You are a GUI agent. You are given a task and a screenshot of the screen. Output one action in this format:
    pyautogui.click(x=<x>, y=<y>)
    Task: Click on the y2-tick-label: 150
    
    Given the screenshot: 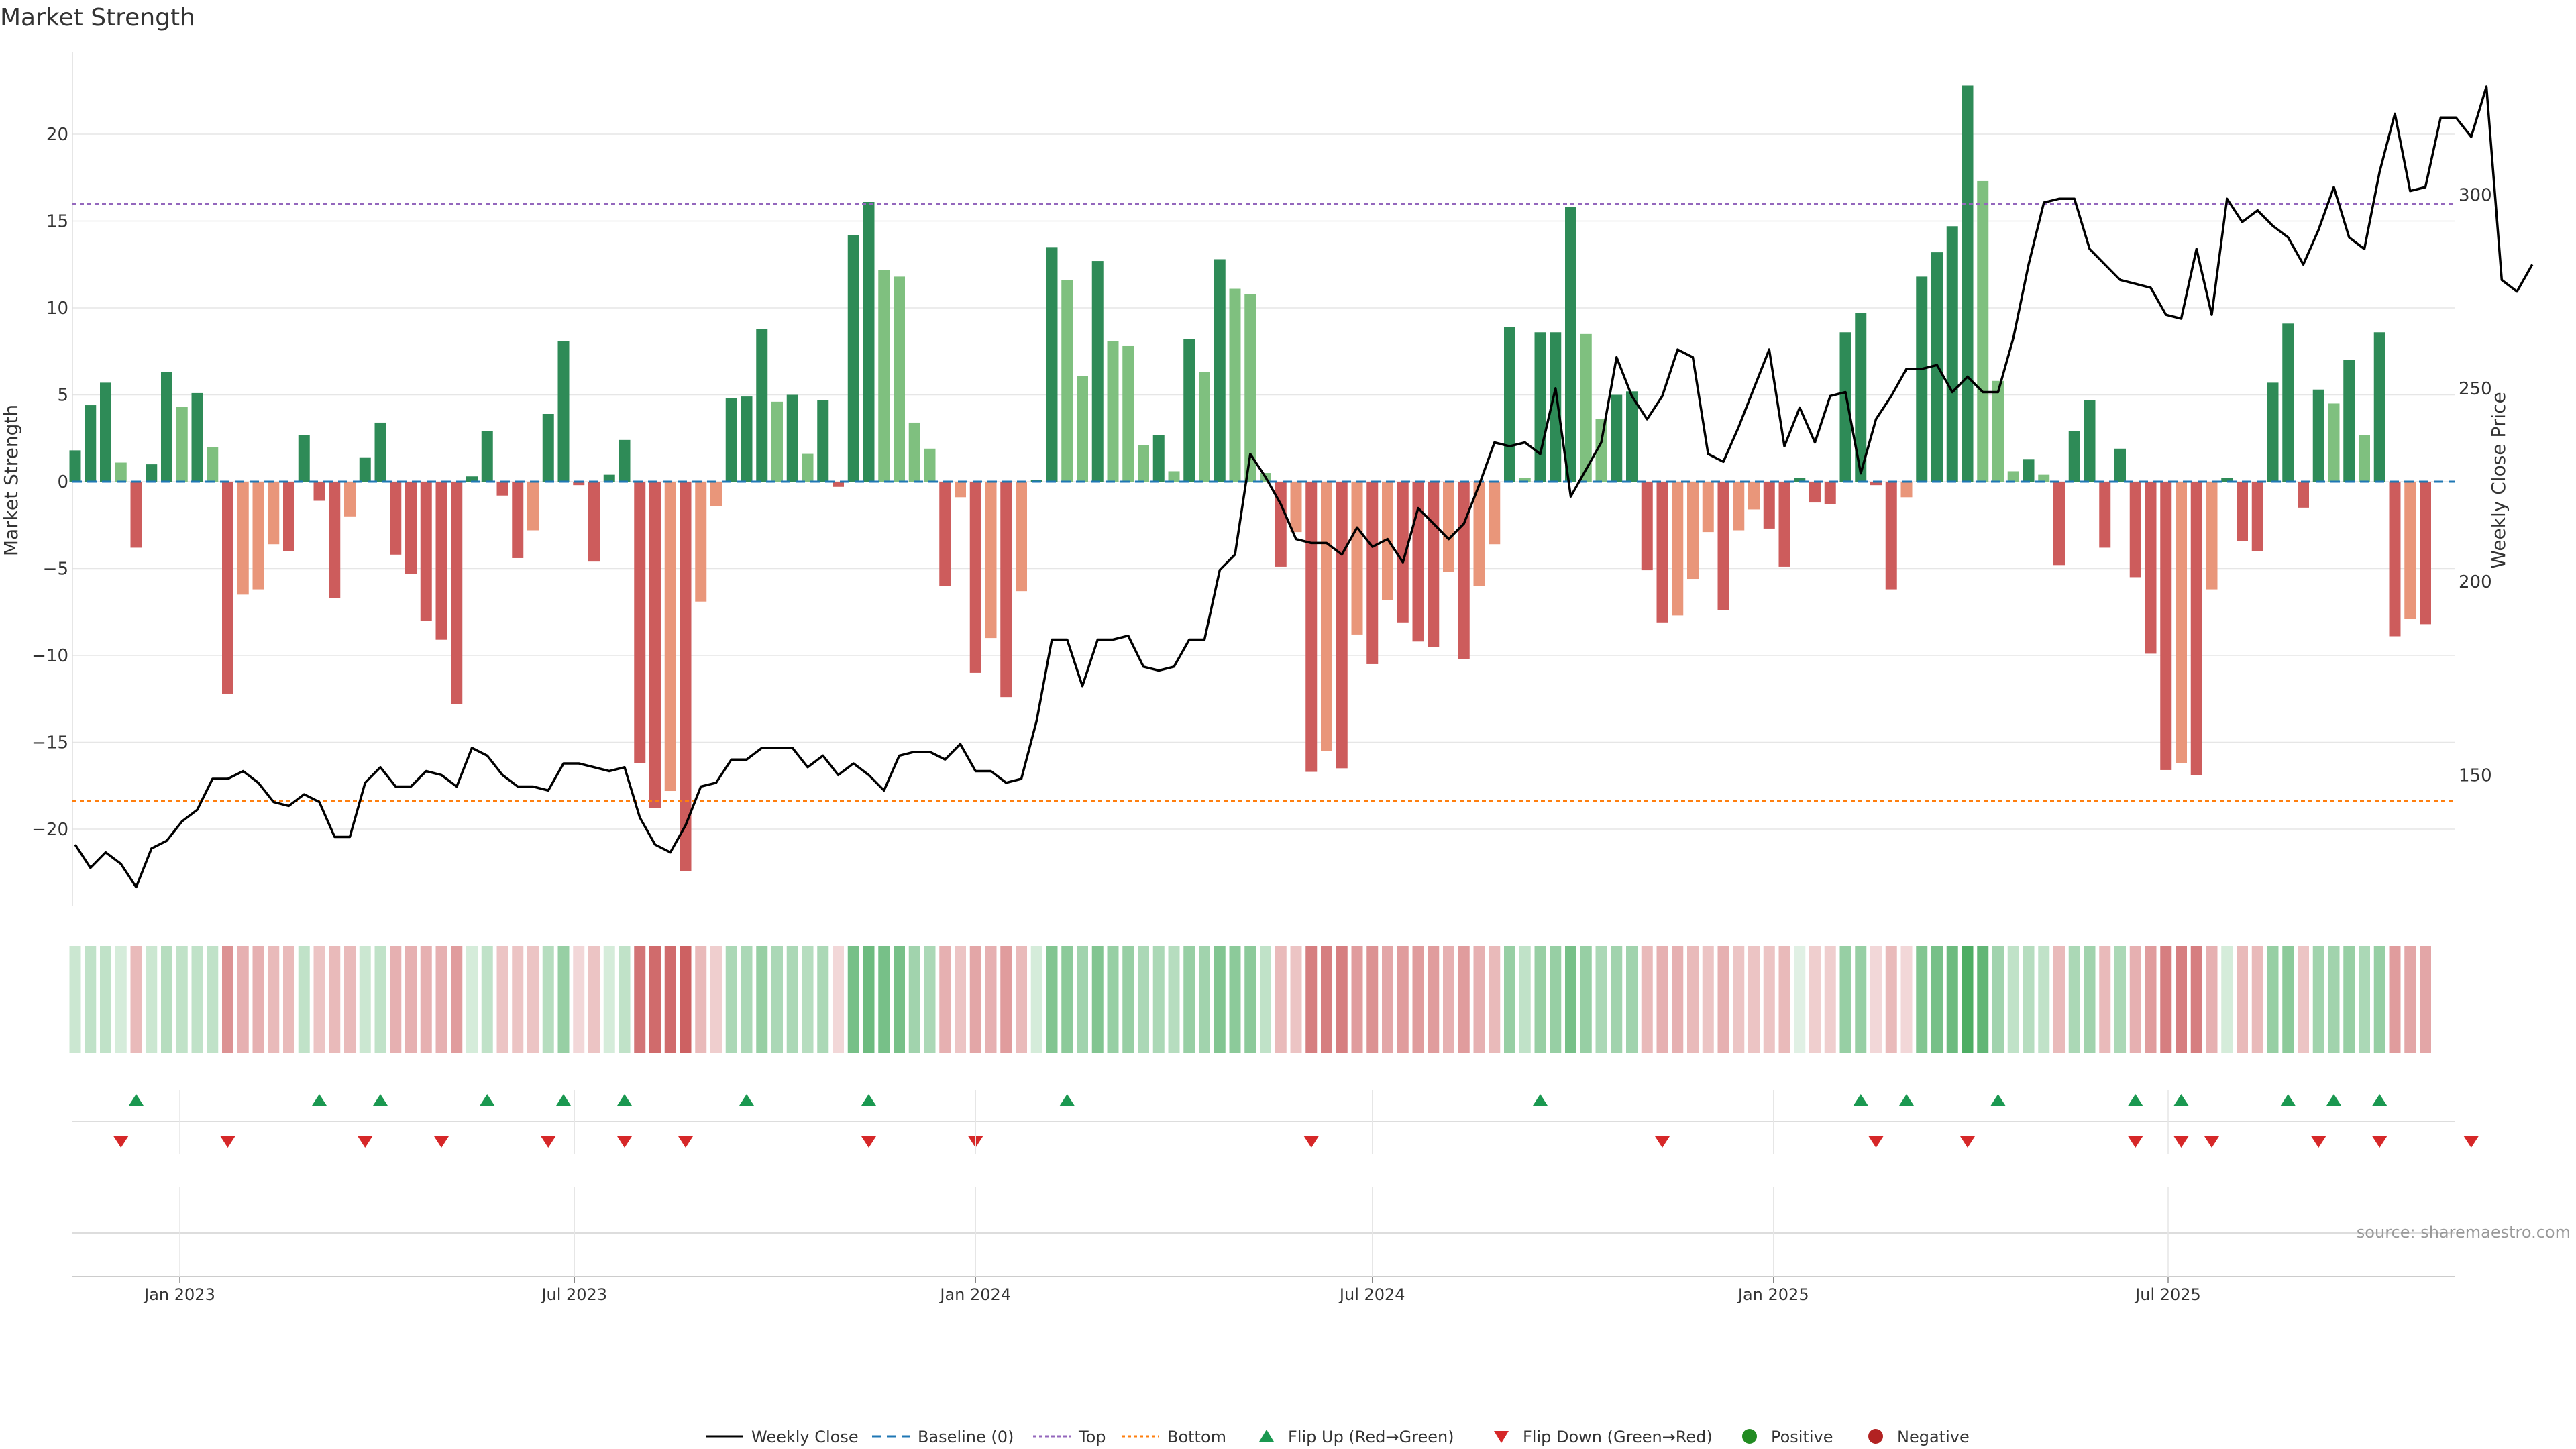 What is the action you would take?
    pyautogui.click(x=2475, y=775)
    